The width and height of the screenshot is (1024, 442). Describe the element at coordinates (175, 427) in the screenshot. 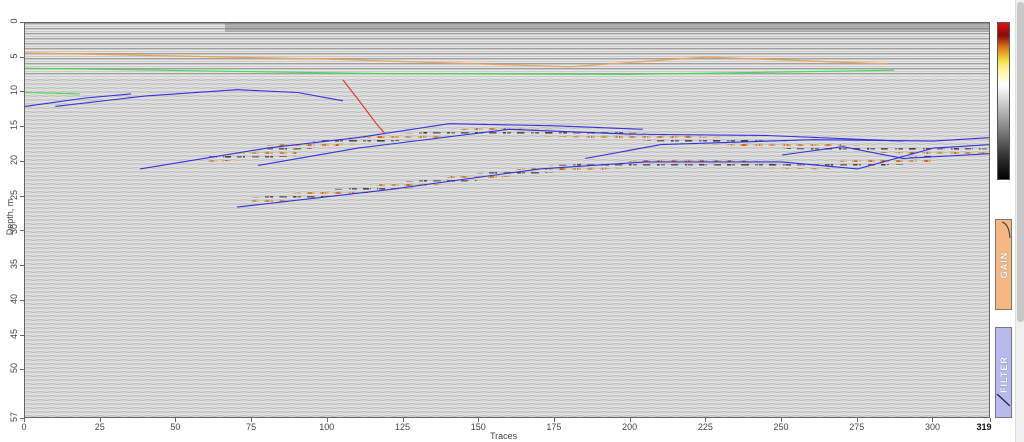

I see `x-tick-label: 50` at that location.